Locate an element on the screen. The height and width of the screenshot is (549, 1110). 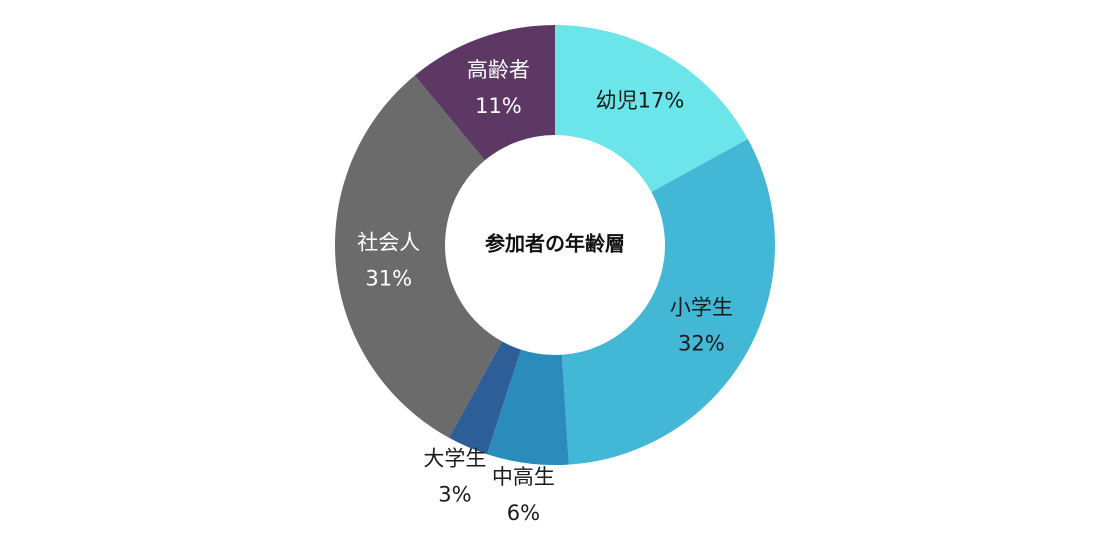
slice-label-value-3: 3% is located at coordinates (454, 494).